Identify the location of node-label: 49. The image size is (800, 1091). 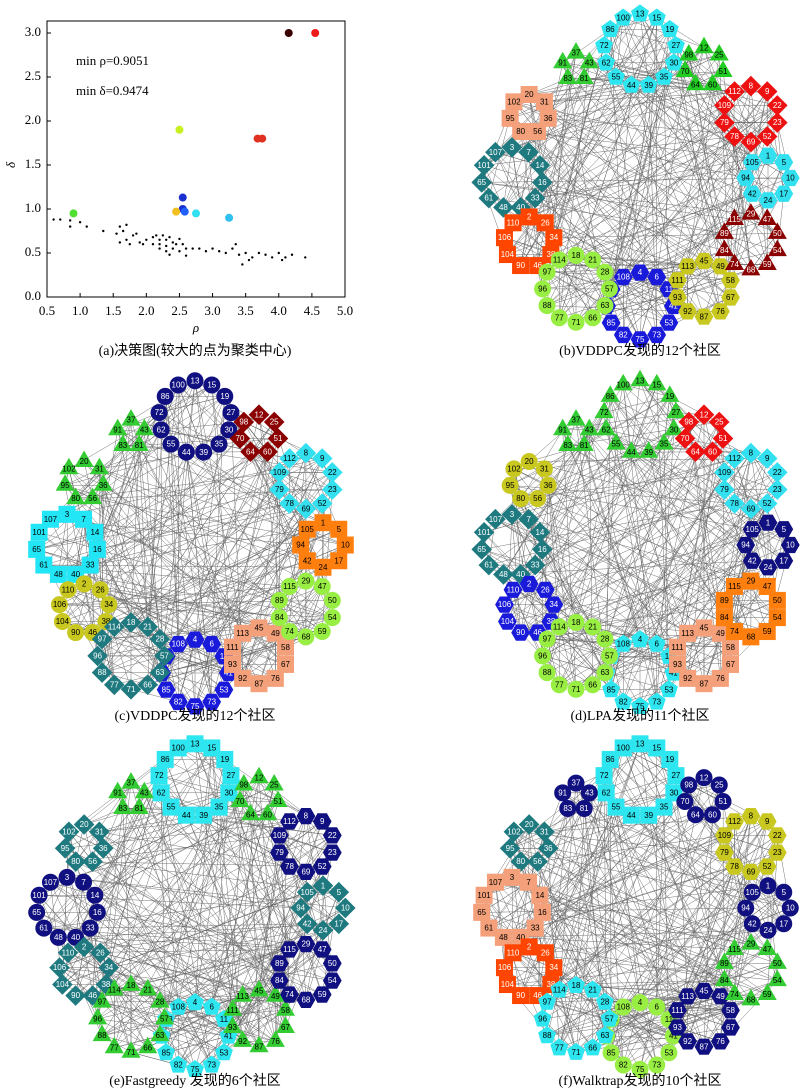
(720, 996).